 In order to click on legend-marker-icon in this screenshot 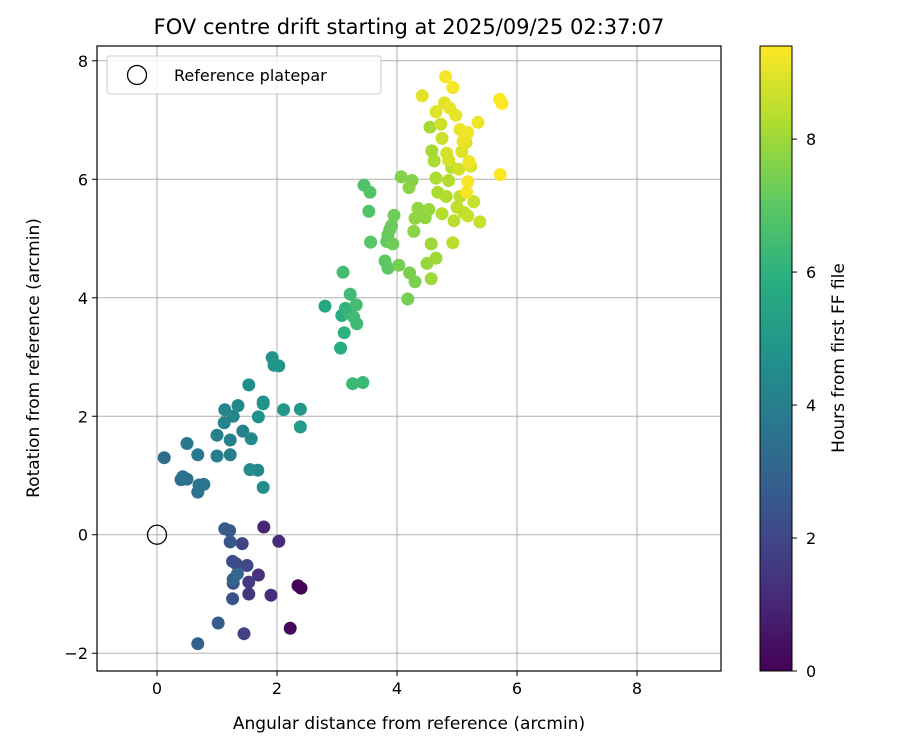, I will do `click(137, 75)`.